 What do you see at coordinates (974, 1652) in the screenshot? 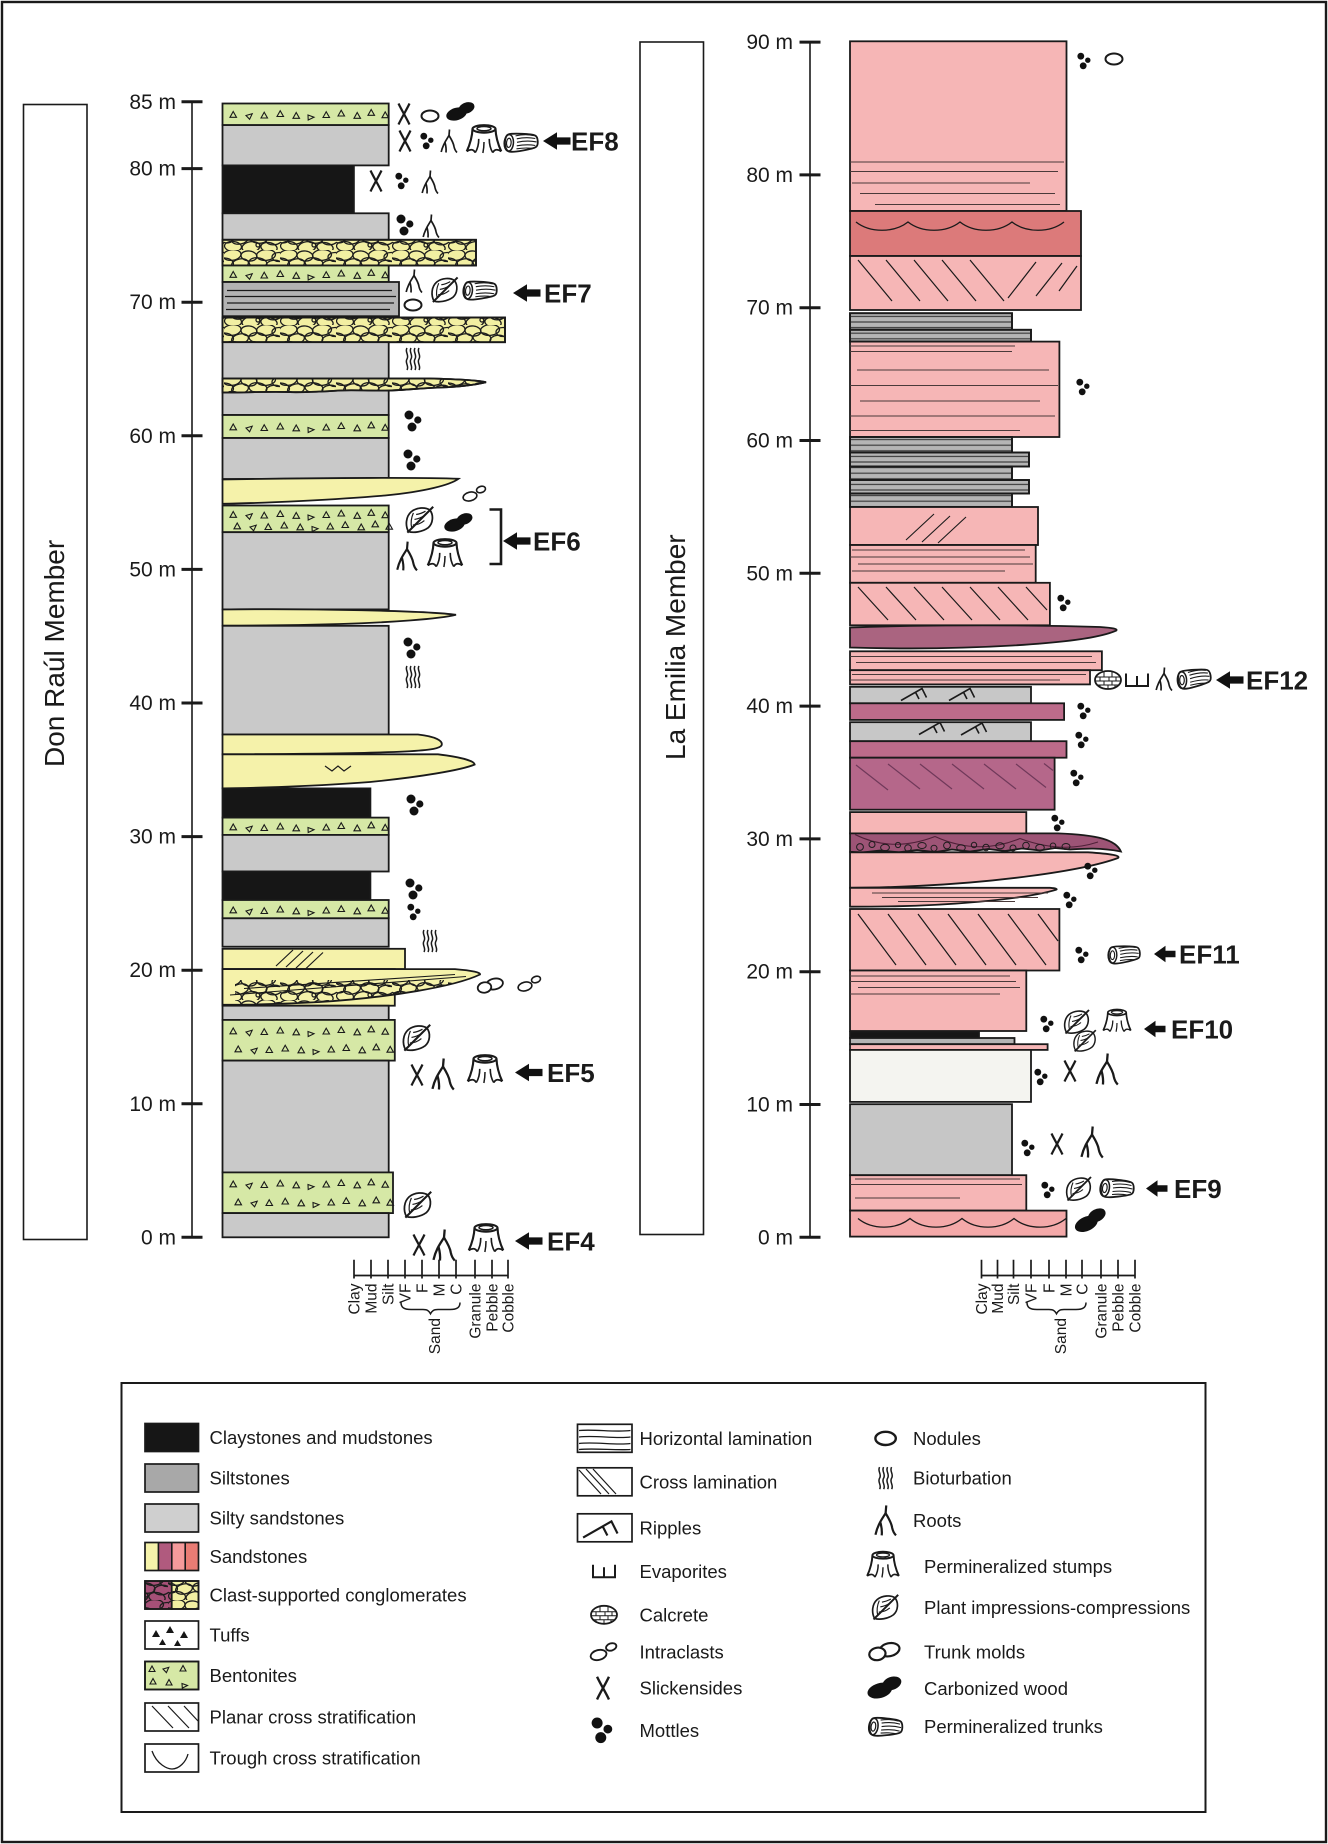
I see `svg-text: Trunk molds` at bounding box center [974, 1652].